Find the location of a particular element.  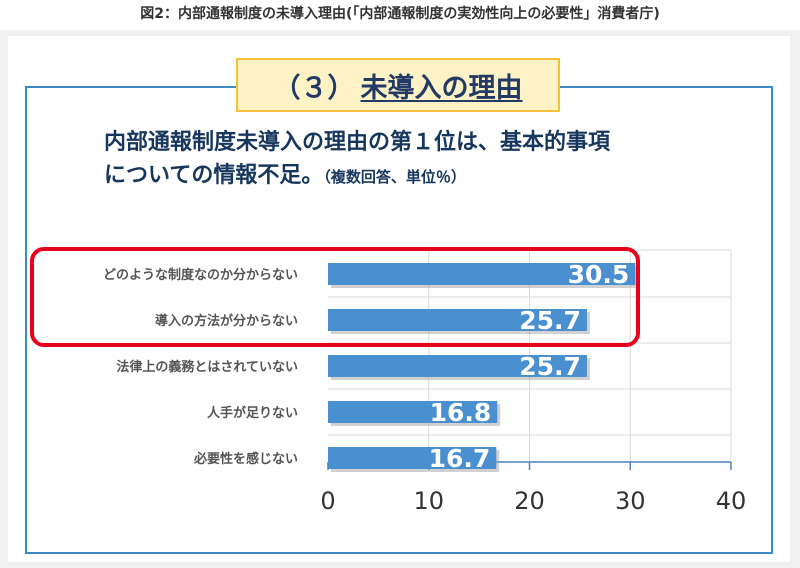

highlight-box is located at coordinates (335, 297).